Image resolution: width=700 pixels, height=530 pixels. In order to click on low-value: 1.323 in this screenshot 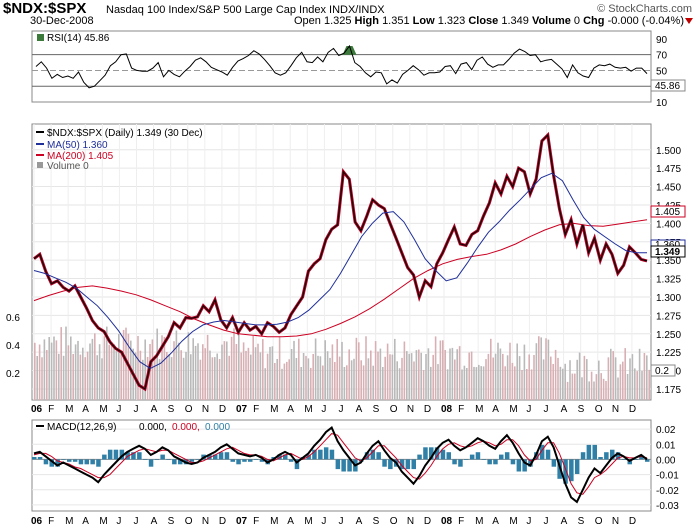, I will do `click(451, 21)`.